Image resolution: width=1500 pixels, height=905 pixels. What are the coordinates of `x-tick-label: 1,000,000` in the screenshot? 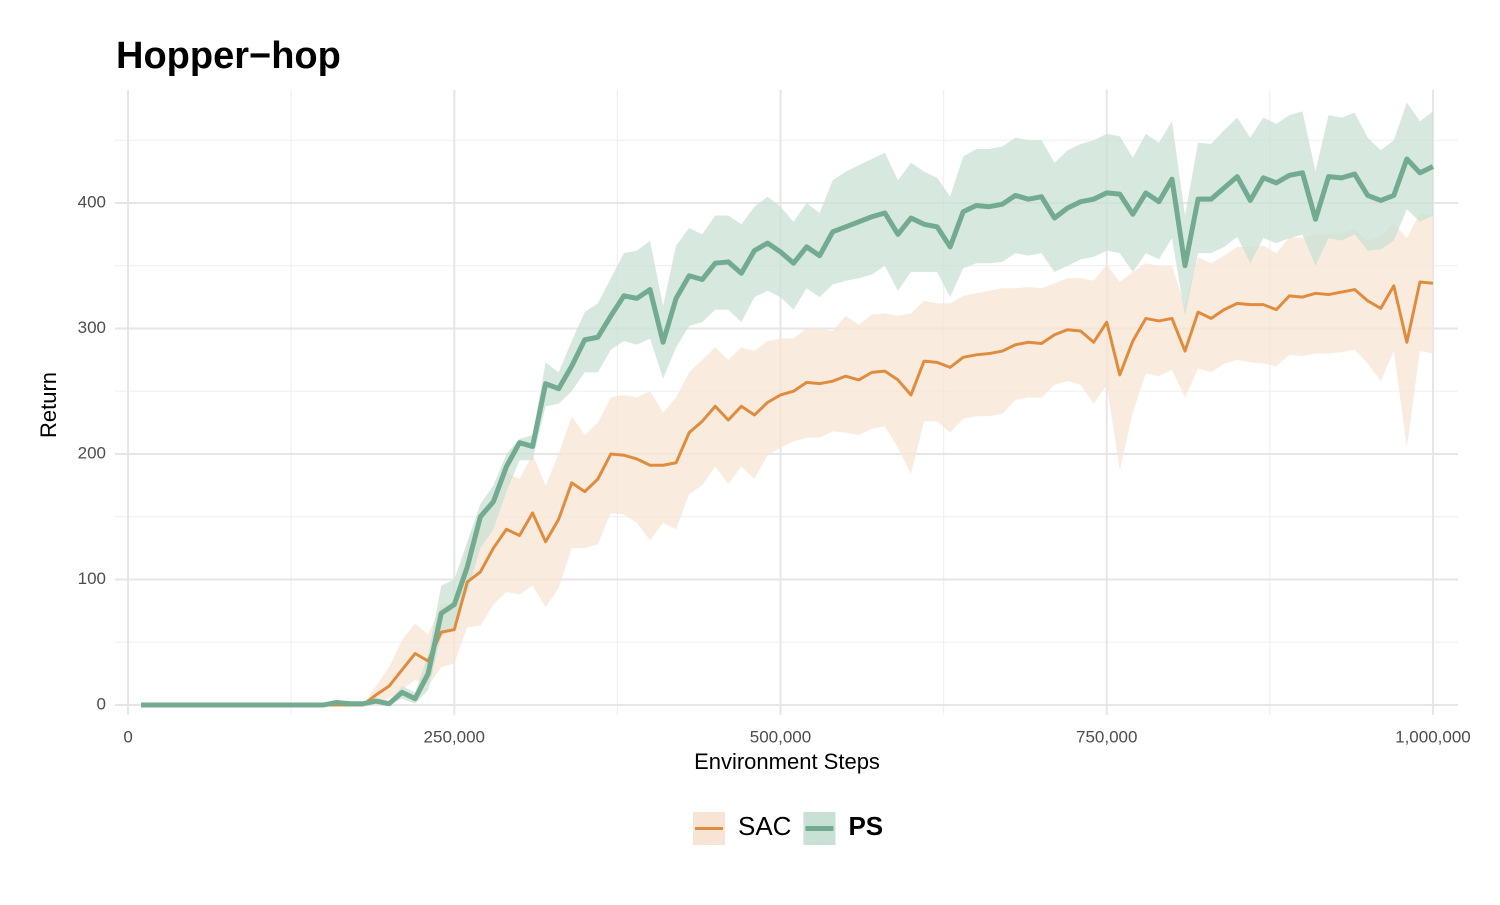 It's located at (1433, 736).